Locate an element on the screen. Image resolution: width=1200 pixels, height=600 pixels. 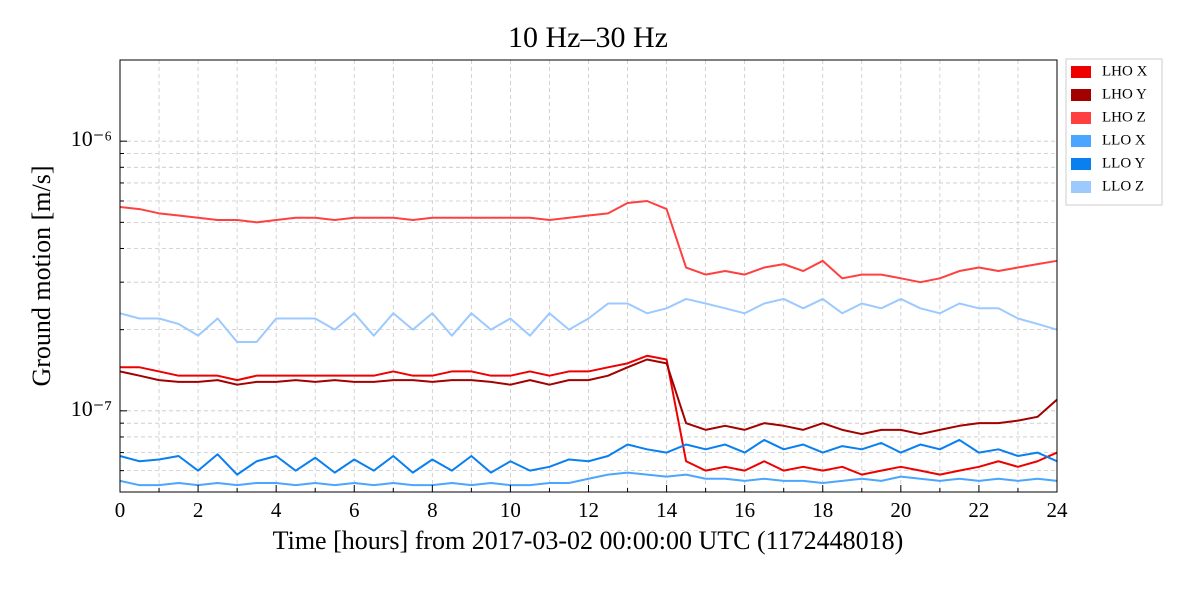
x-tick-label: 0 is located at coordinates (120, 510).